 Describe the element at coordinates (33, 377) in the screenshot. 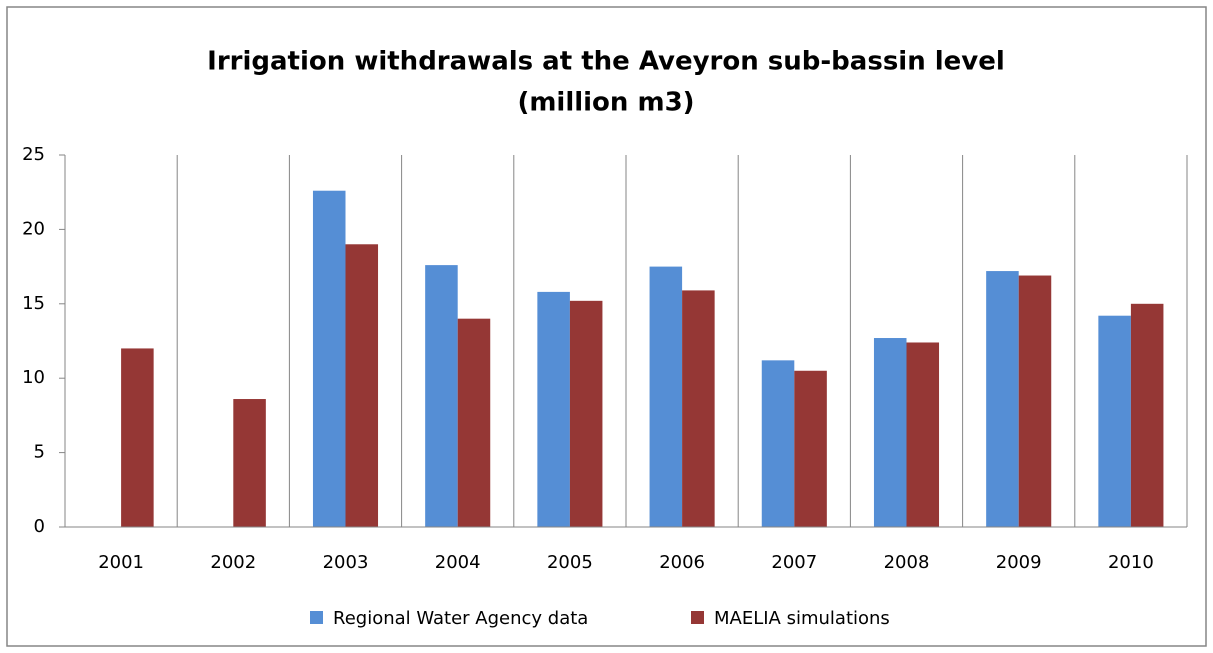

I see `y-tick-label: 10` at that location.